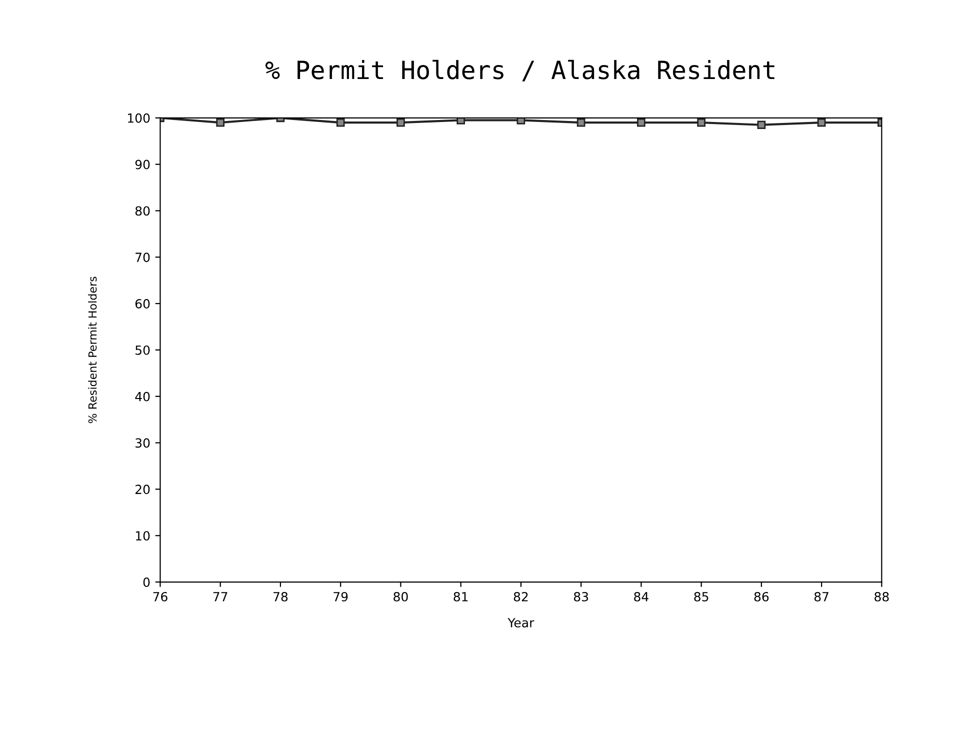  I want to click on chart-title: % Permit Holders / Alaska Resident, so click(519, 71).